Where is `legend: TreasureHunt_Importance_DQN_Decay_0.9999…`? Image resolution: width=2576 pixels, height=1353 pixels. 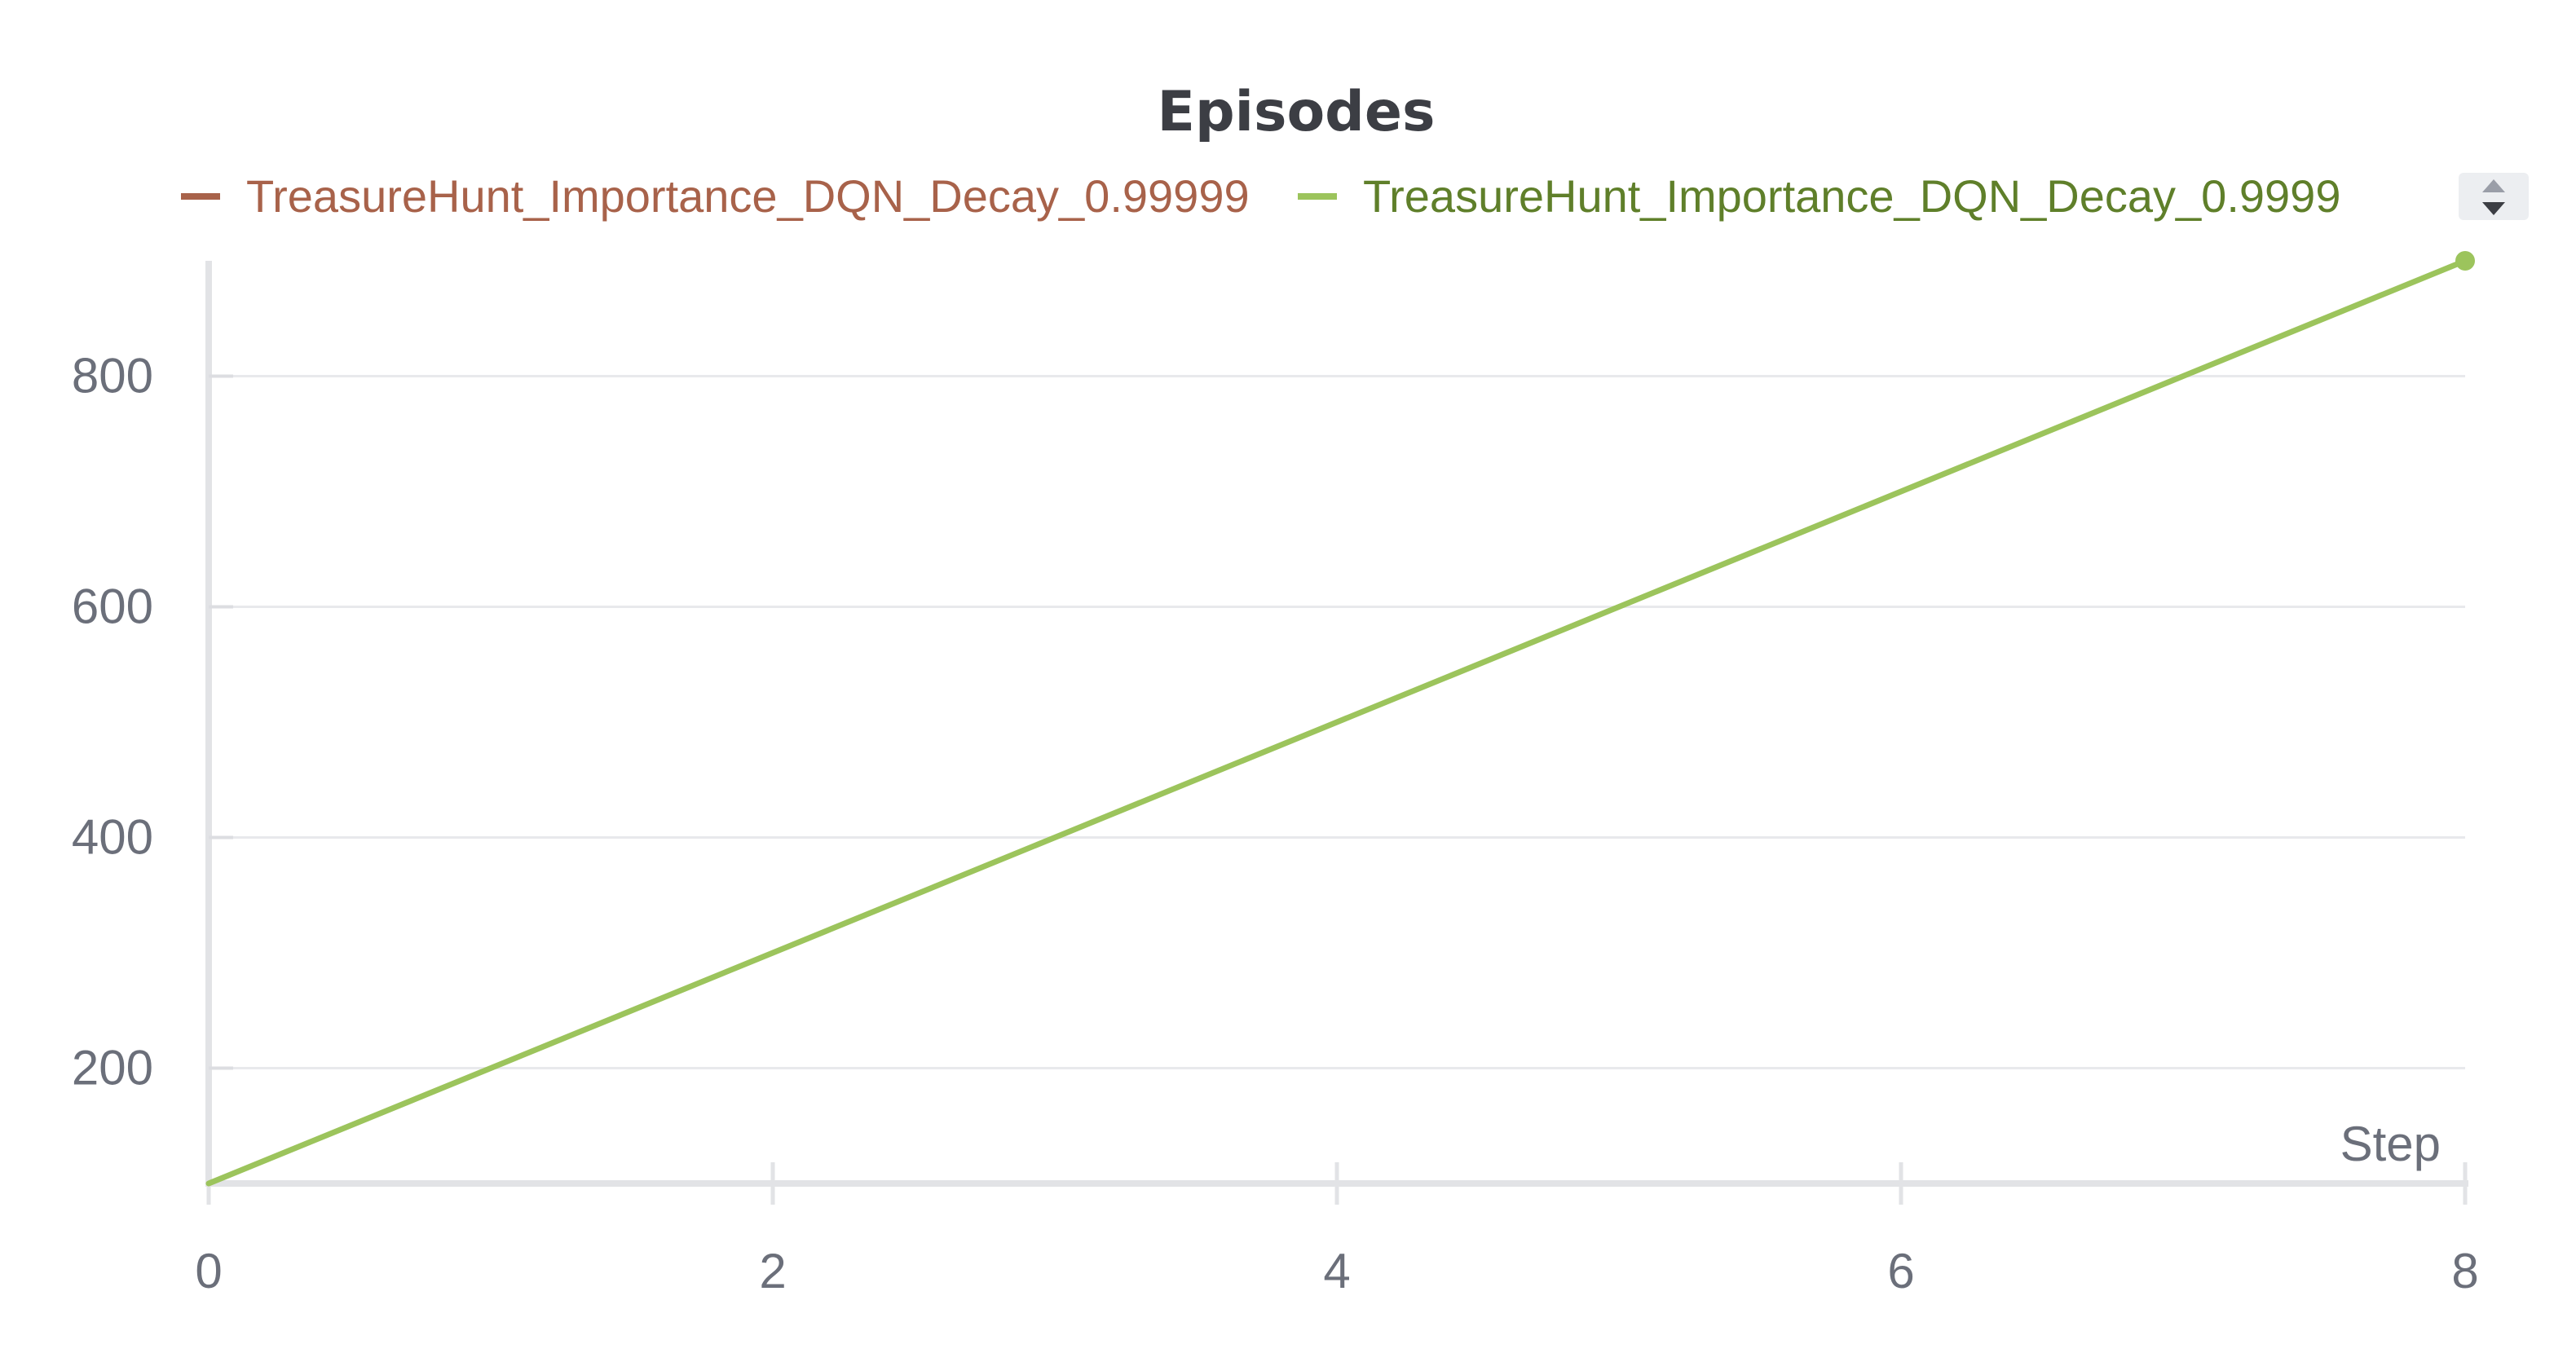
legend: TreasureHunt_Importance_DQN_Decay_0.9999… is located at coordinates (1260, 196).